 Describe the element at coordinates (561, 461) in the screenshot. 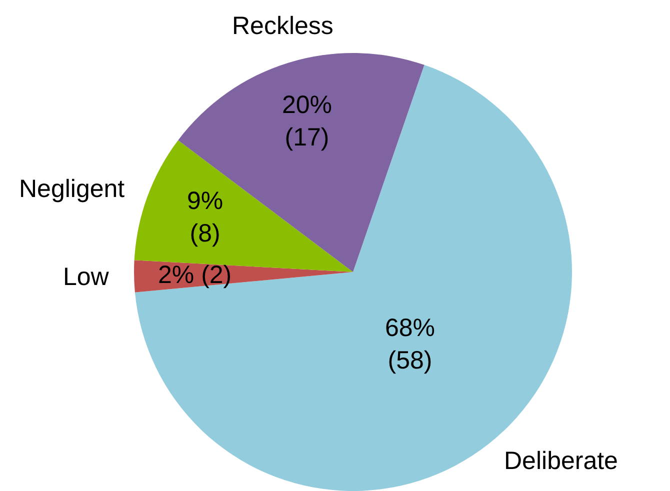

I see `slice-label: Deliberate` at that location.